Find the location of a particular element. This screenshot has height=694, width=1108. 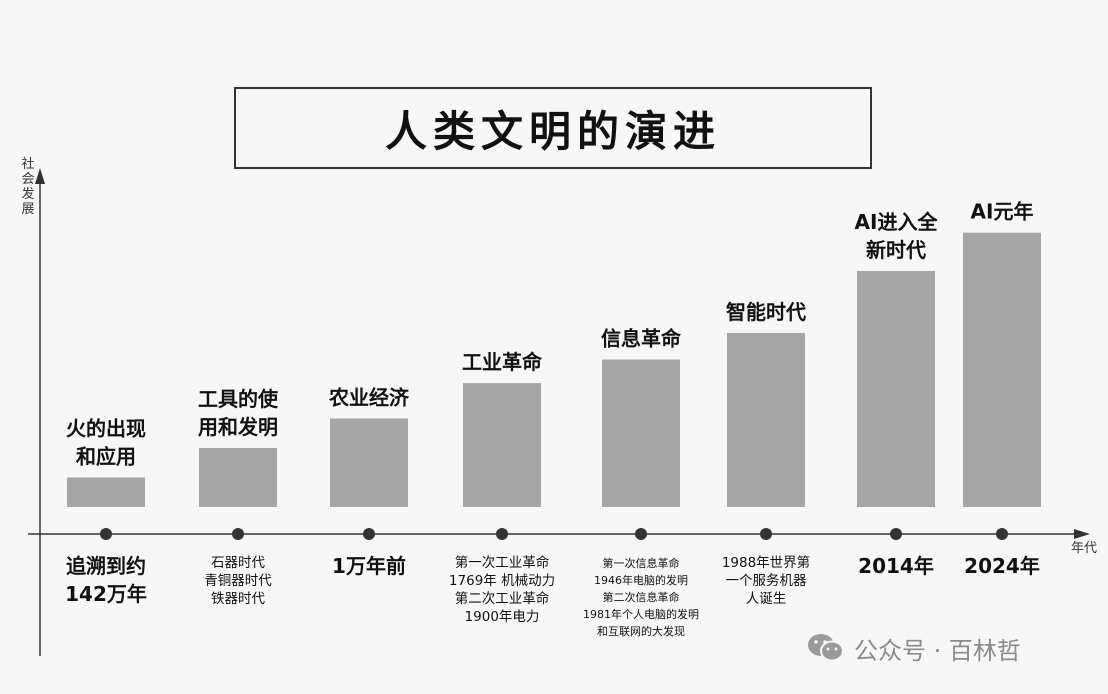

y-axis-label-char: 会 is located at coordinates (27, 179).